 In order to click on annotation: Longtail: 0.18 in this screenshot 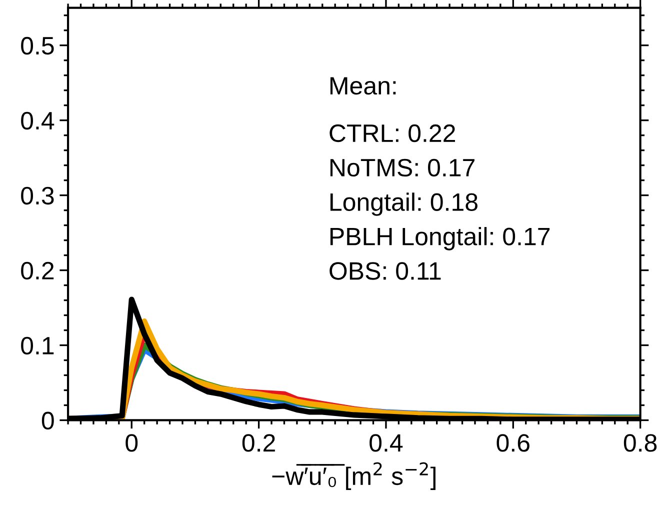, I will do `click(404, 204)`.